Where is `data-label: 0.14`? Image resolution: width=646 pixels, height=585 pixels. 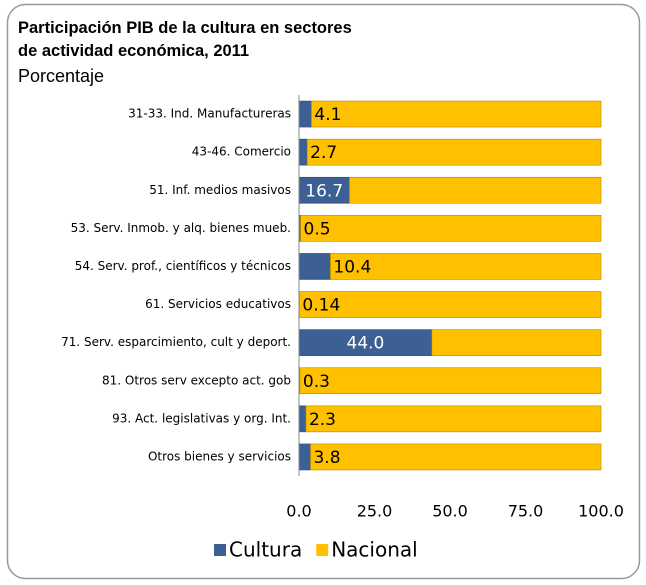 data-label: 0.14 is located at coordinates (321, 306).